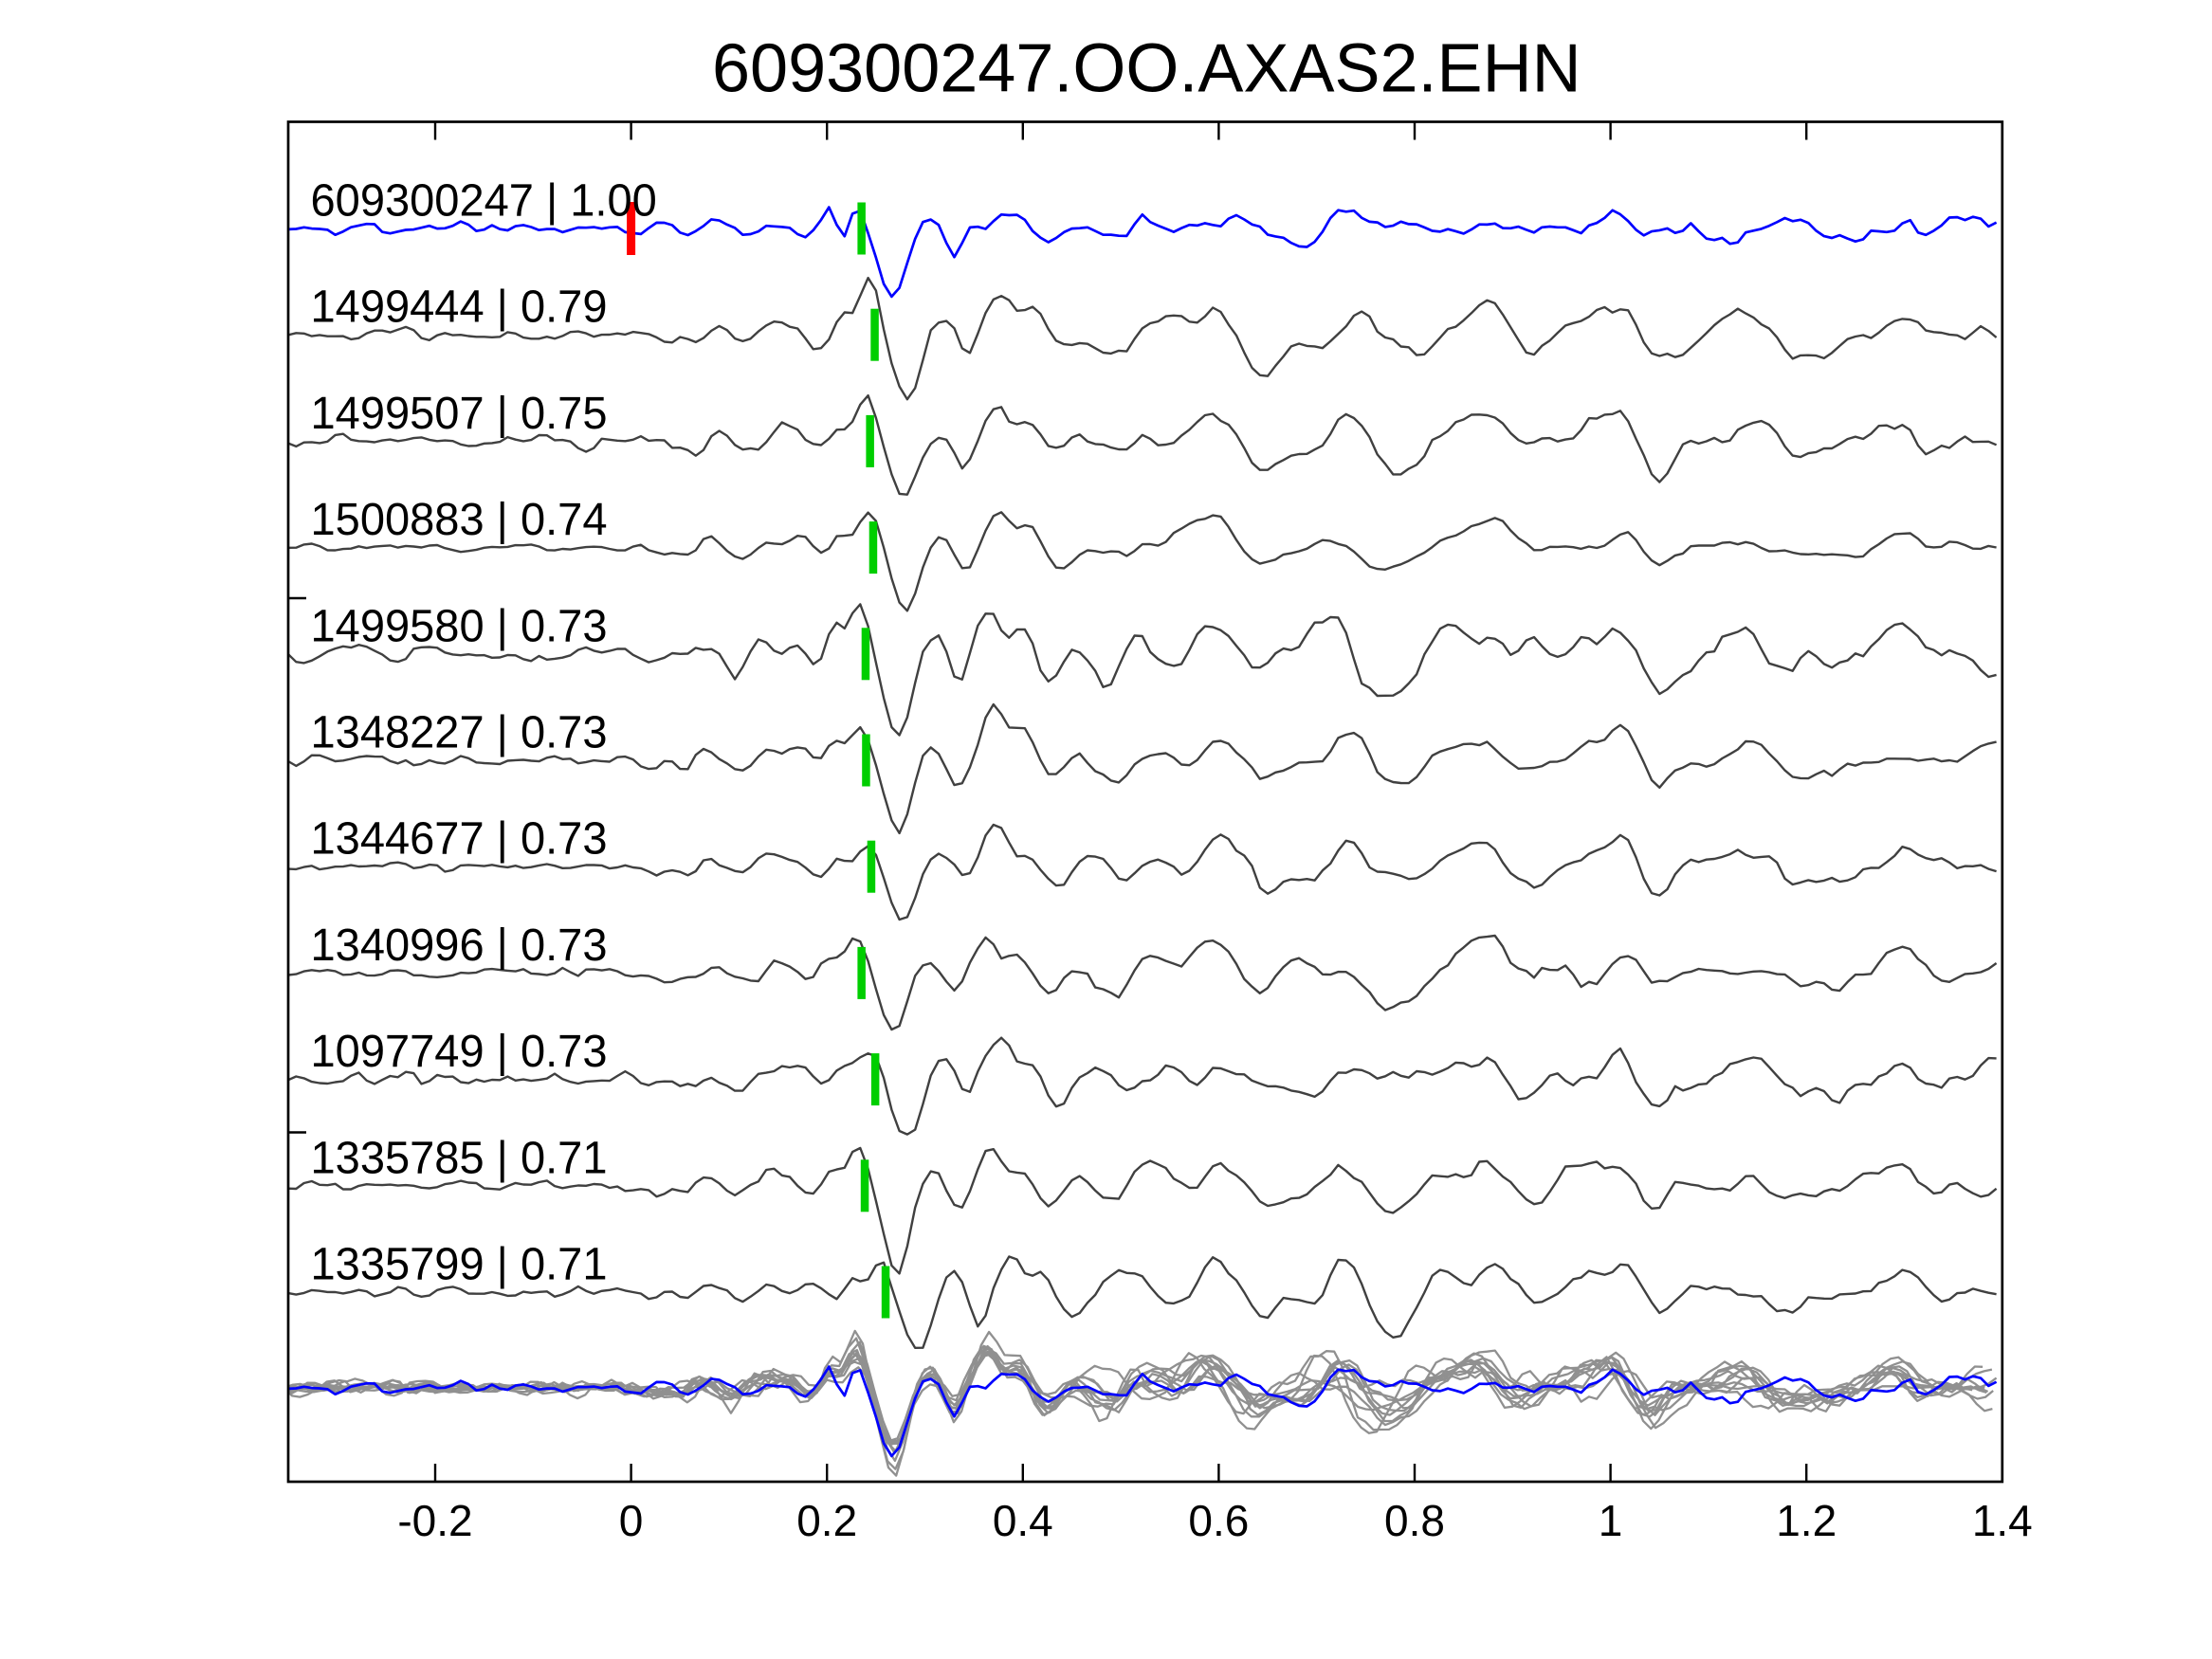  What do you see at coordinates (459, 308) in the screenshot?
I see `svg-text: 1499444 | 0.79` at bounding box center [459, 308].